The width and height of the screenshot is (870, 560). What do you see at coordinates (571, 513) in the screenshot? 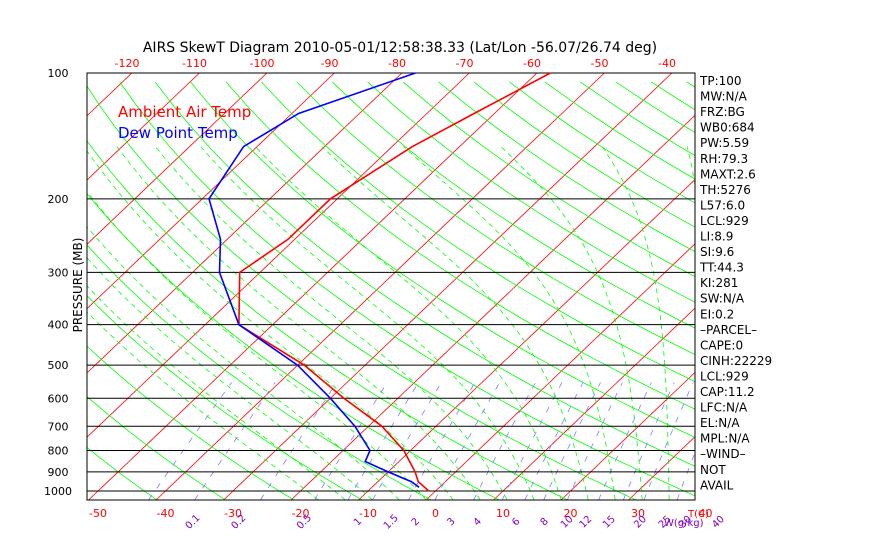
I see `bottom-temp-tick-7: 20` at bounding box center [571, 513].